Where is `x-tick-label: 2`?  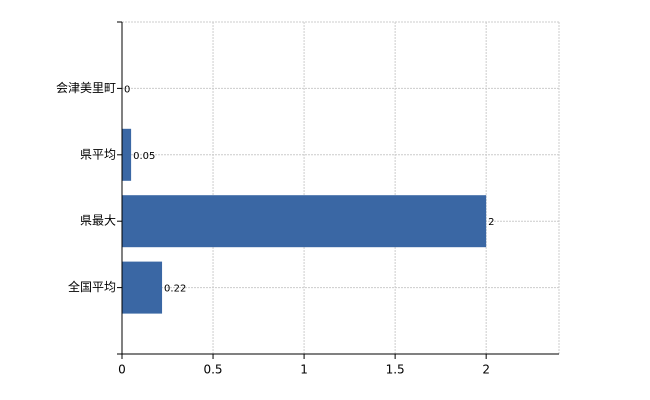 x-tick-label: 2 is located at coordinates (486, 370).